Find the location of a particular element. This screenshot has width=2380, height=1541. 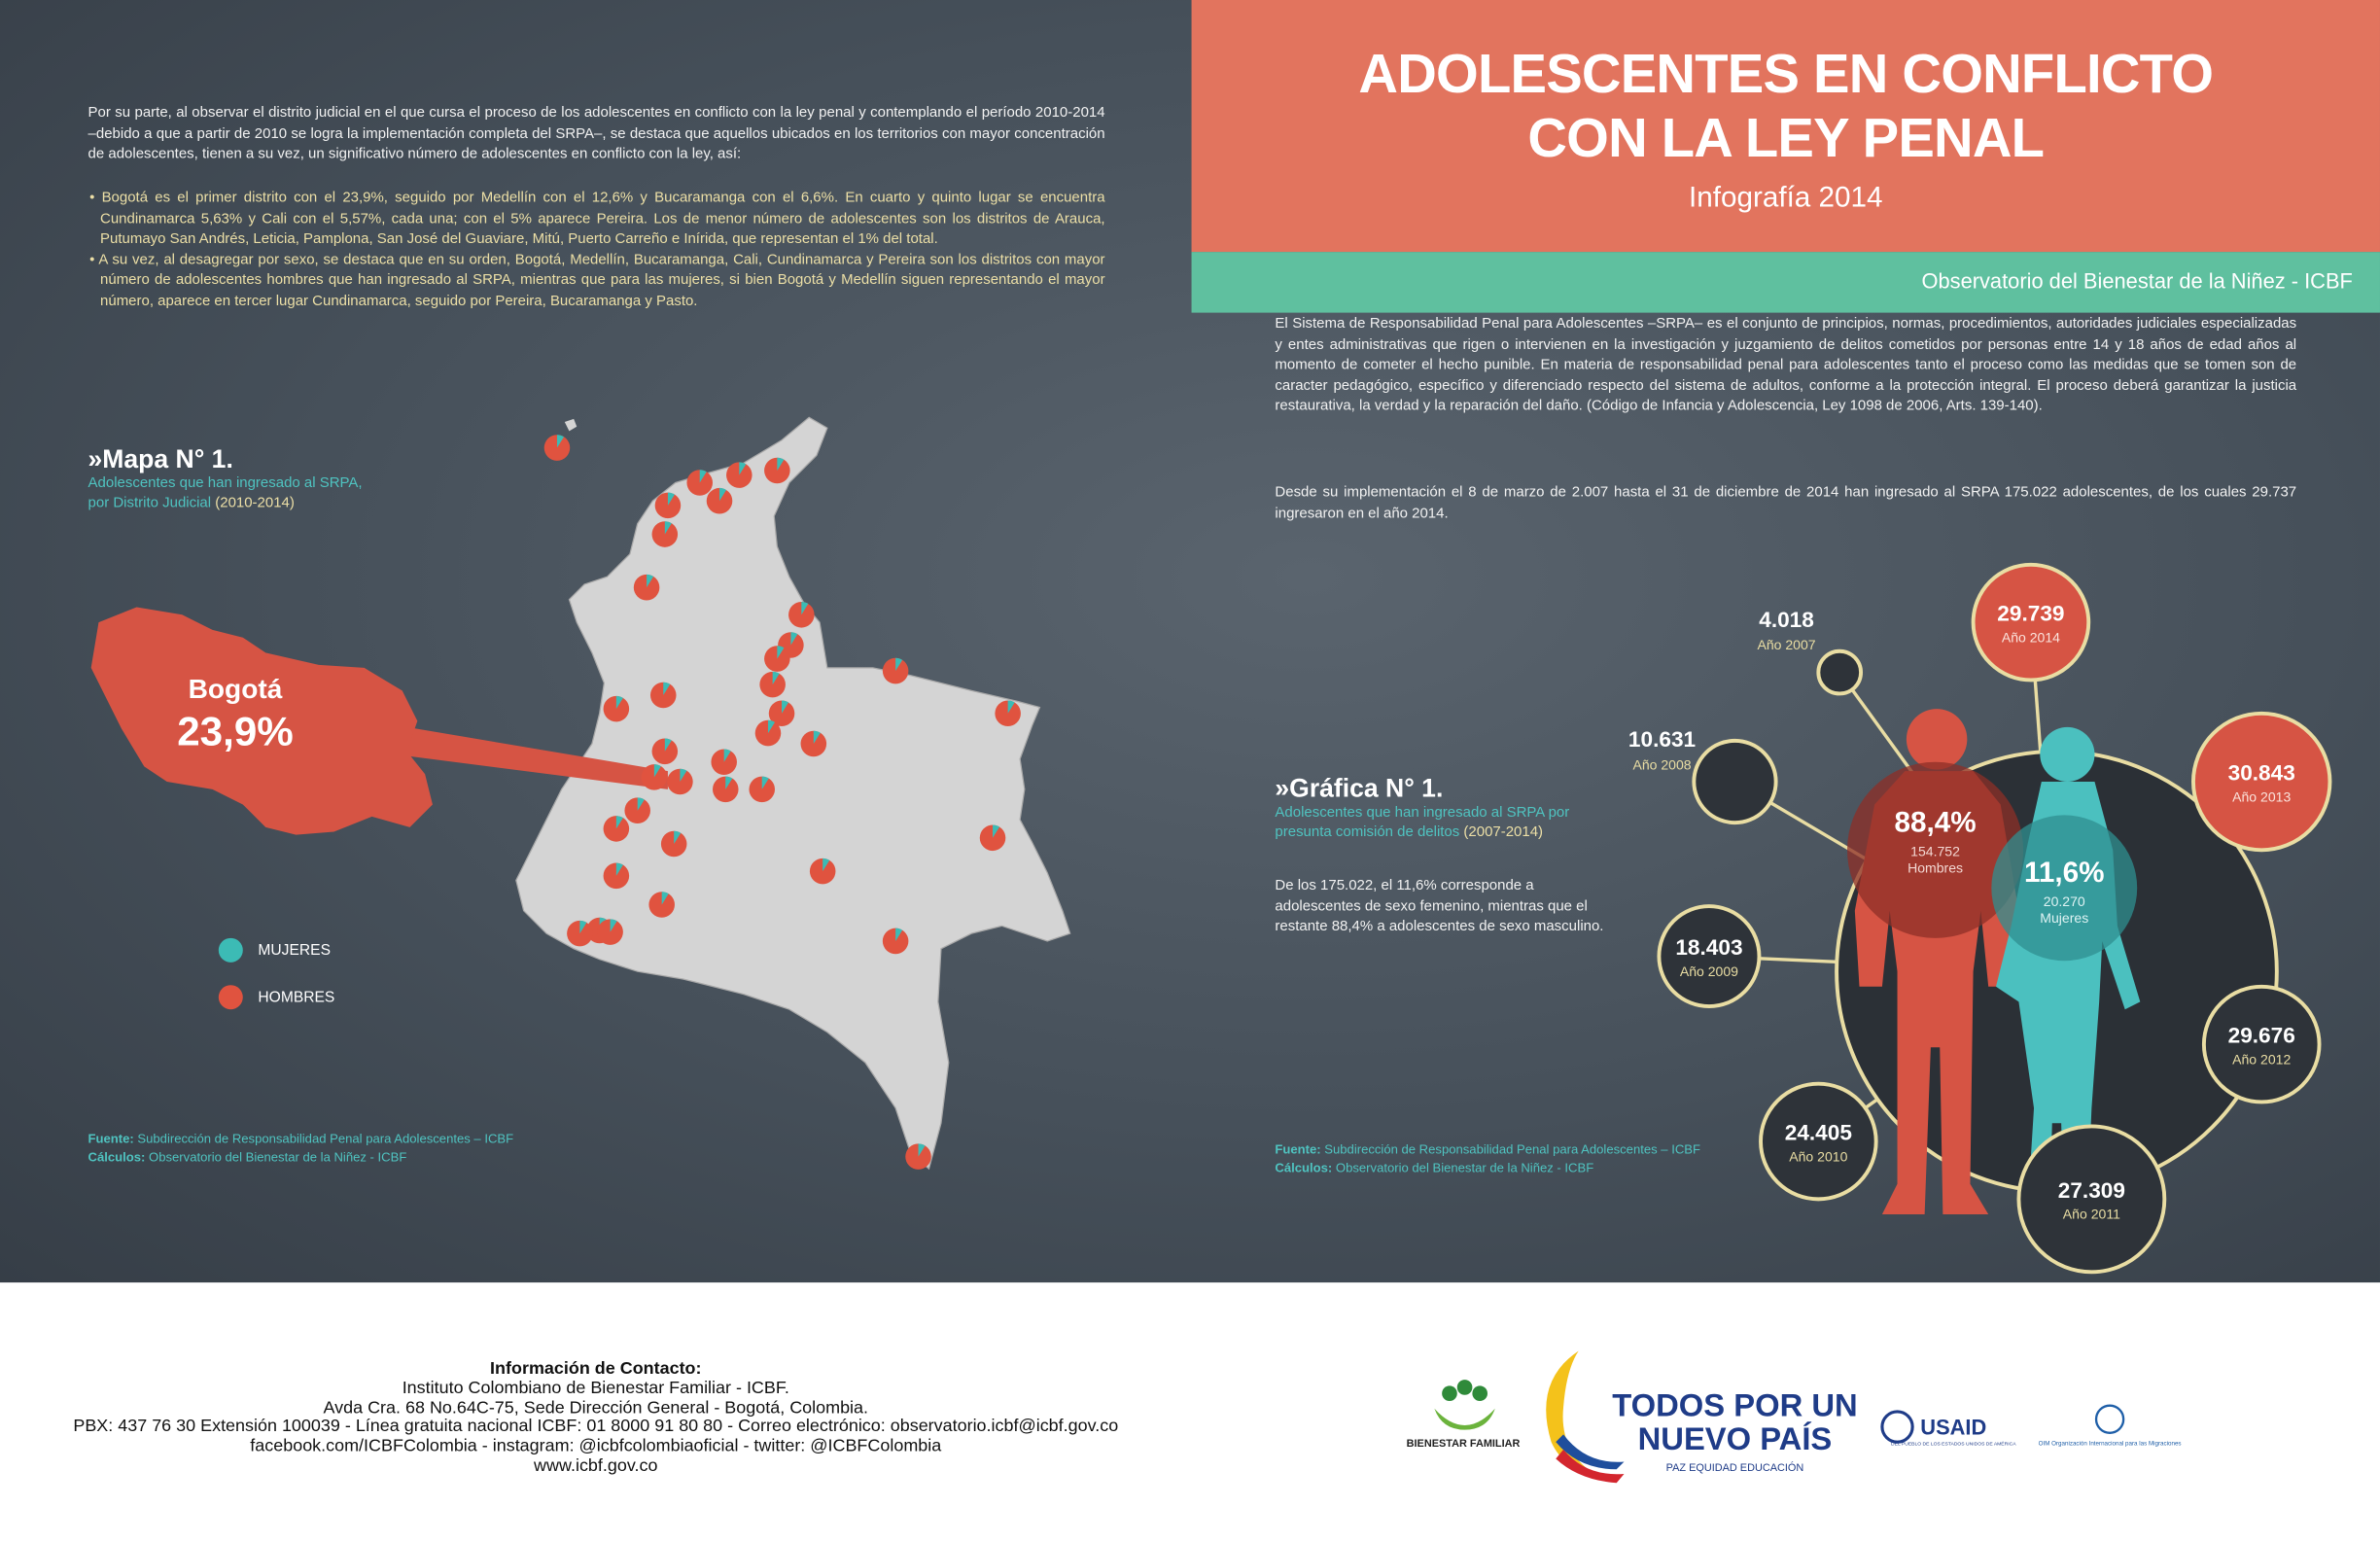

island is located at coordinates (571, 425).